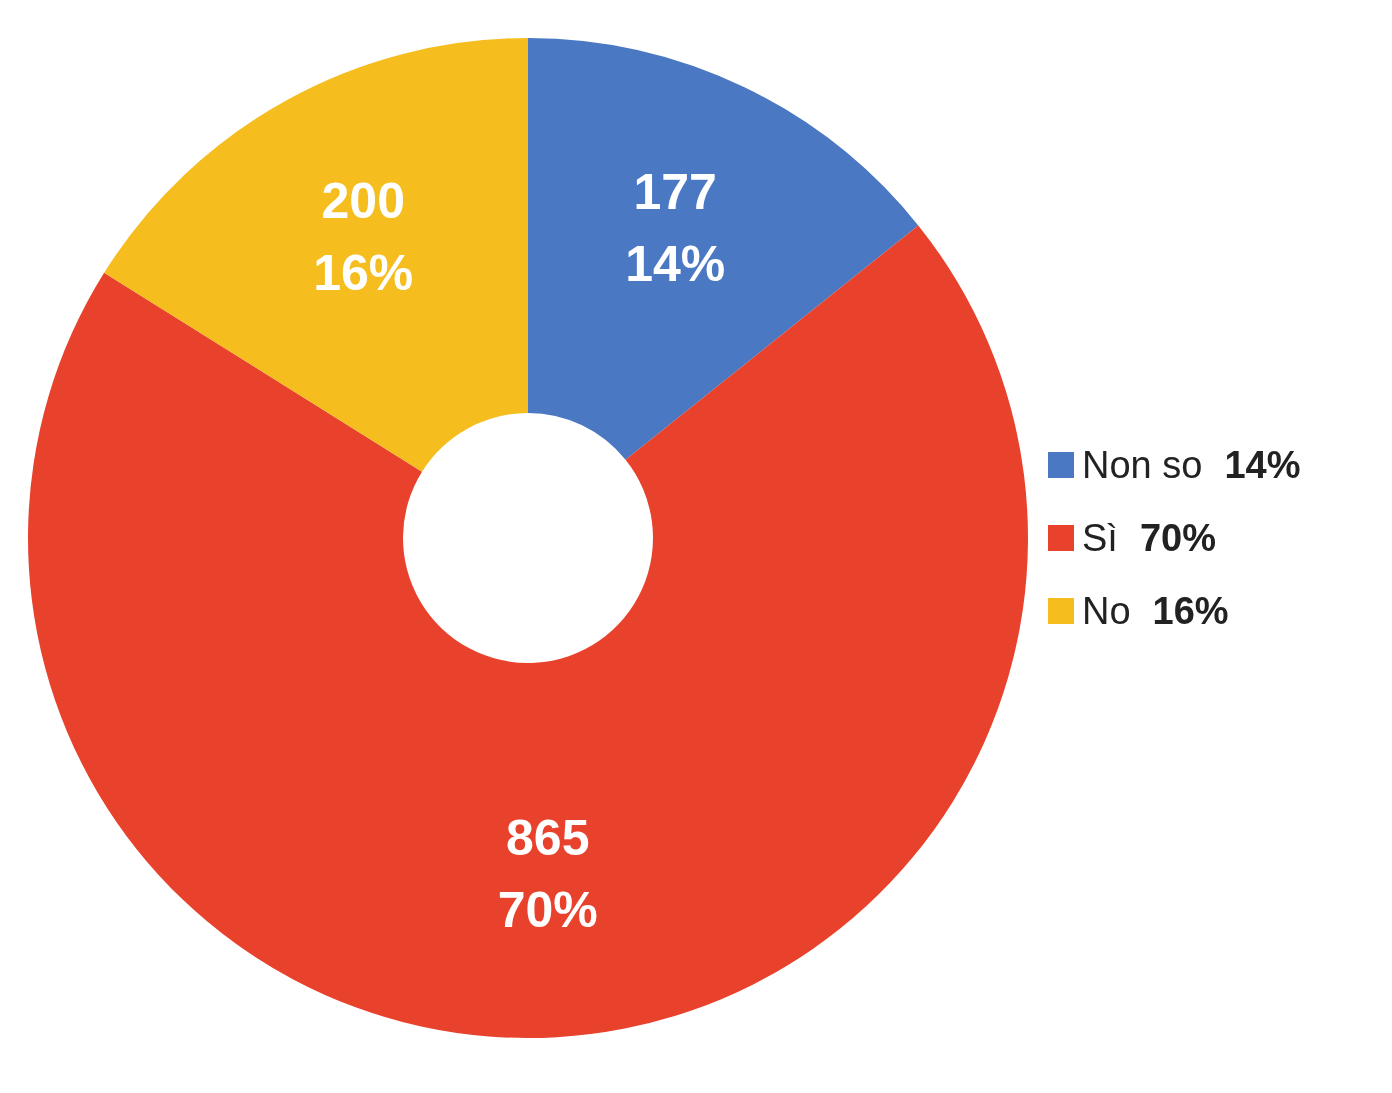 The width and height of the screenshot is (1392, 1093). I want to click on legend-label: Non so 14%, so click(1191, 465).